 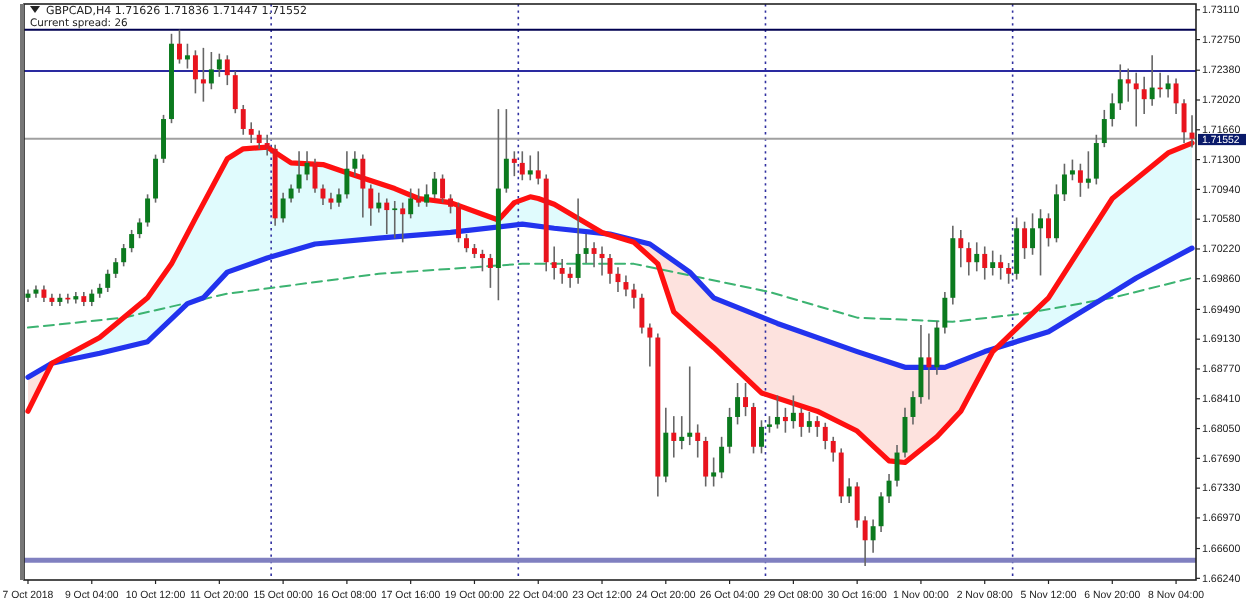 What do you see at coordinates (610, 295) in the screenshot?
I see `line-series` at bounding box center [610, 295].